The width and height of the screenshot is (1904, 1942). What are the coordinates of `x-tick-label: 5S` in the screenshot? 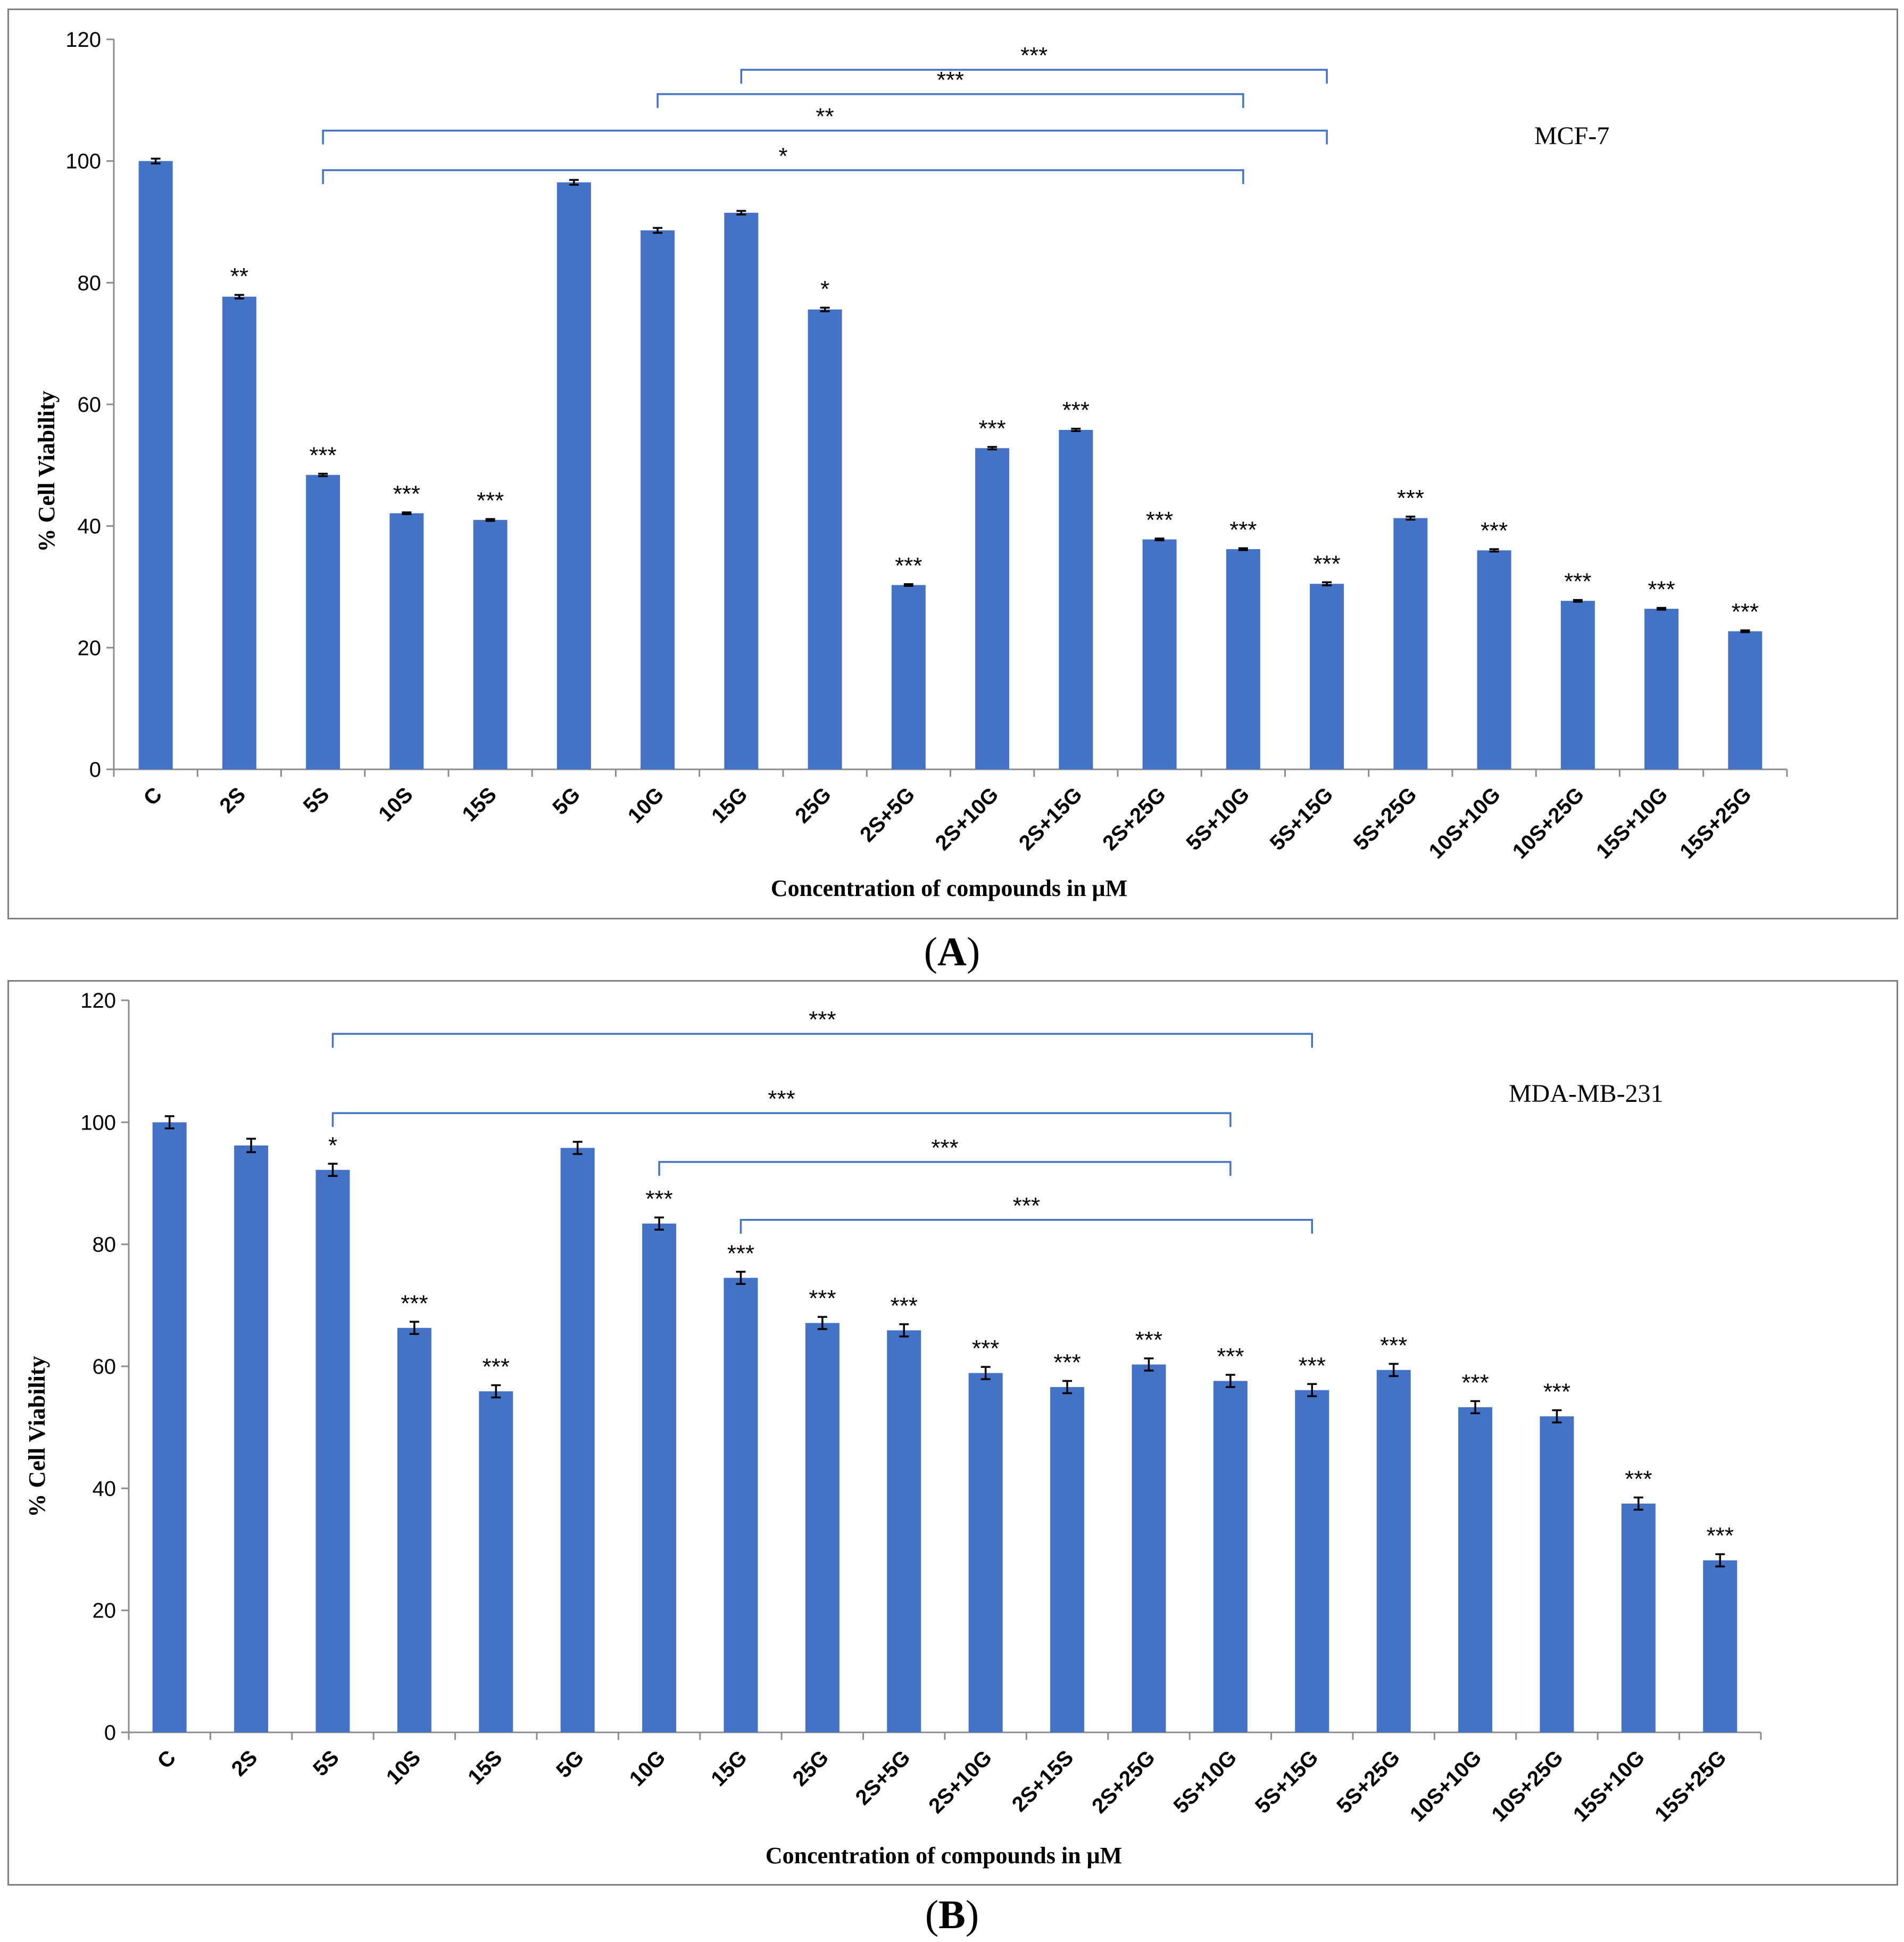 It's located at (316, 800).